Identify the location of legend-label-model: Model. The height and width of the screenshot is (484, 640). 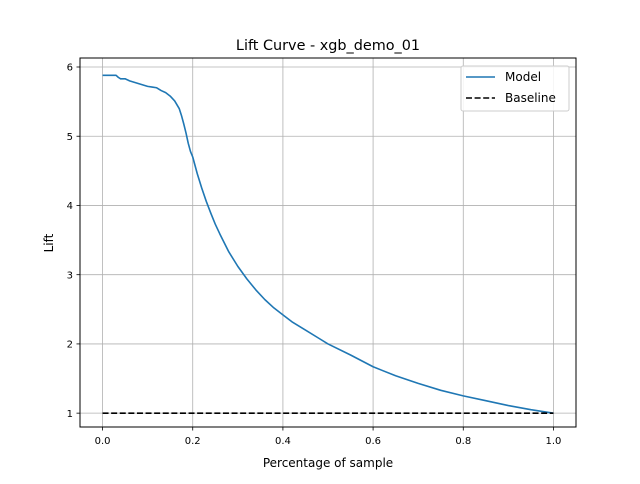
(523, 77).